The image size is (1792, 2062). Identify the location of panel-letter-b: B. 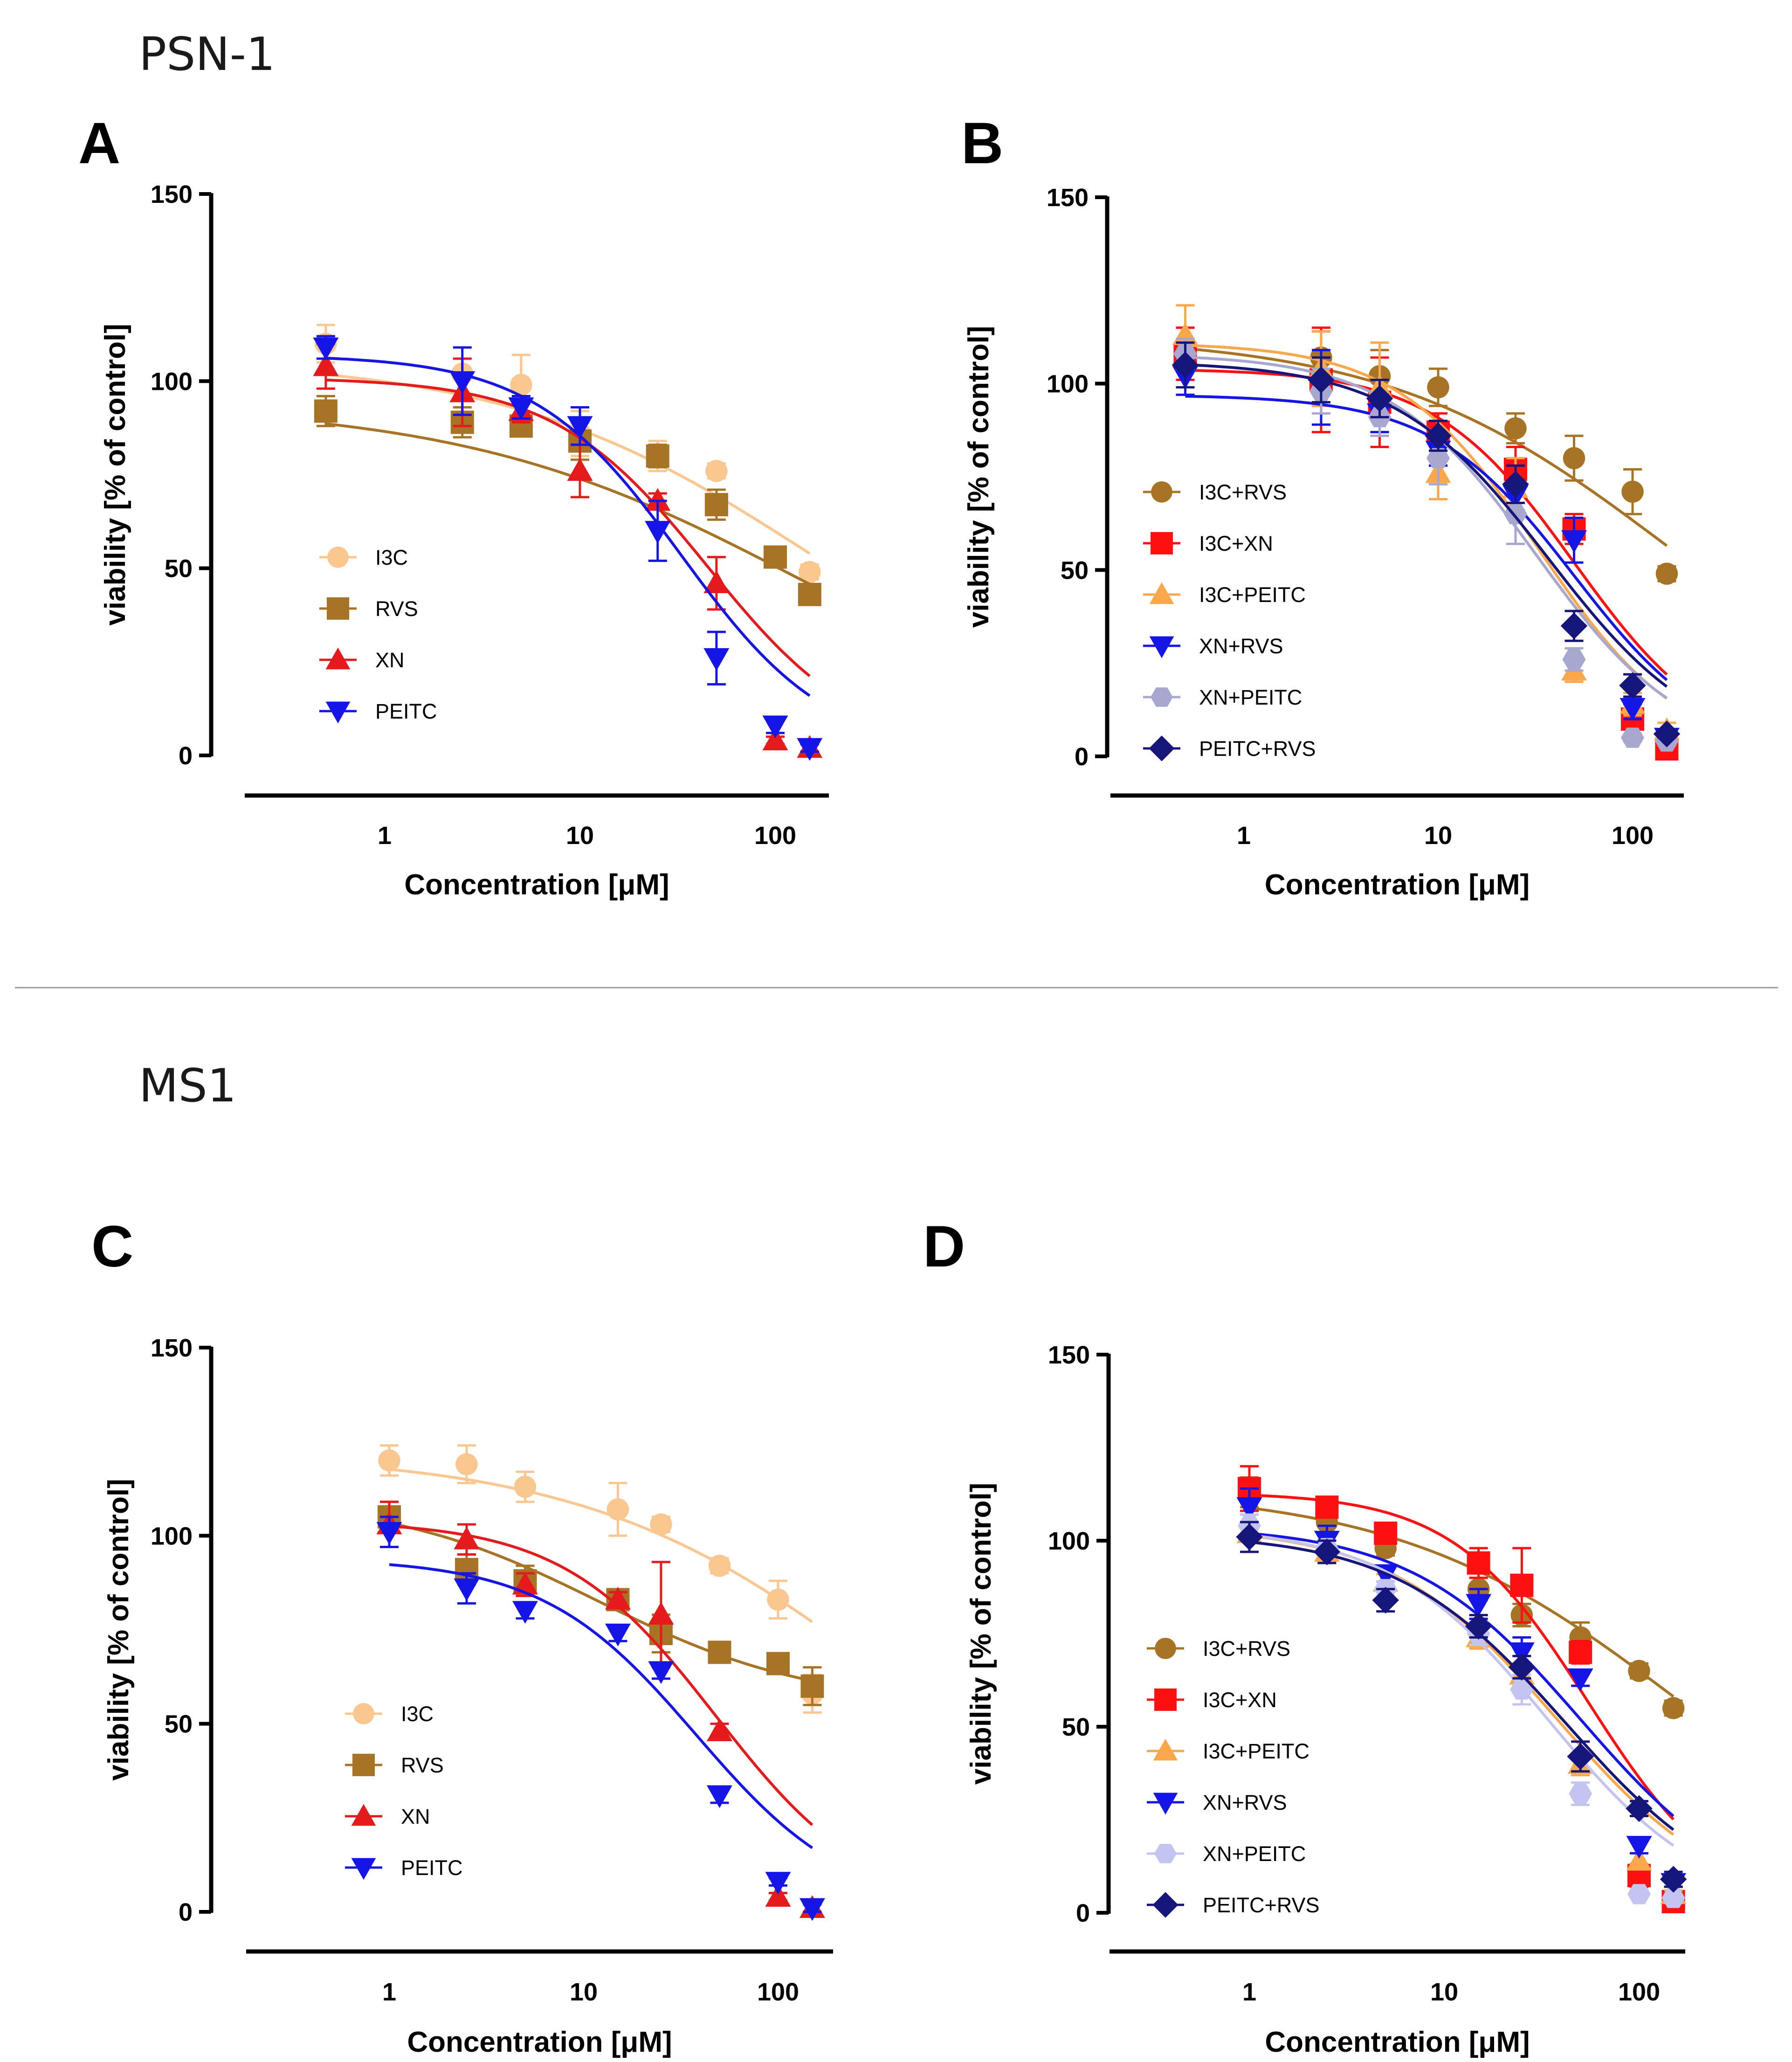
(982, 143).